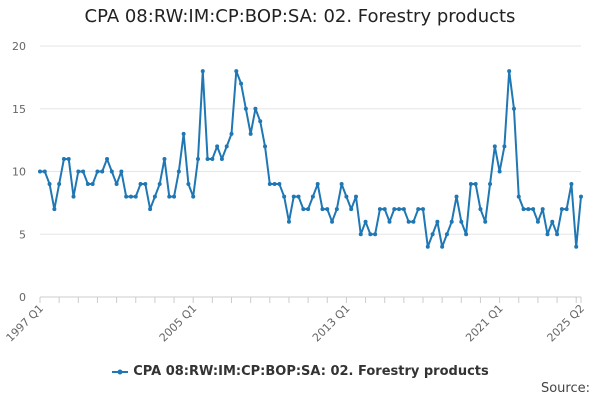  What do you see at coordinates (25, 323) in the screenshot?
I see `x-tick-label: 1997 Q1` at bounding box center [25, 323].